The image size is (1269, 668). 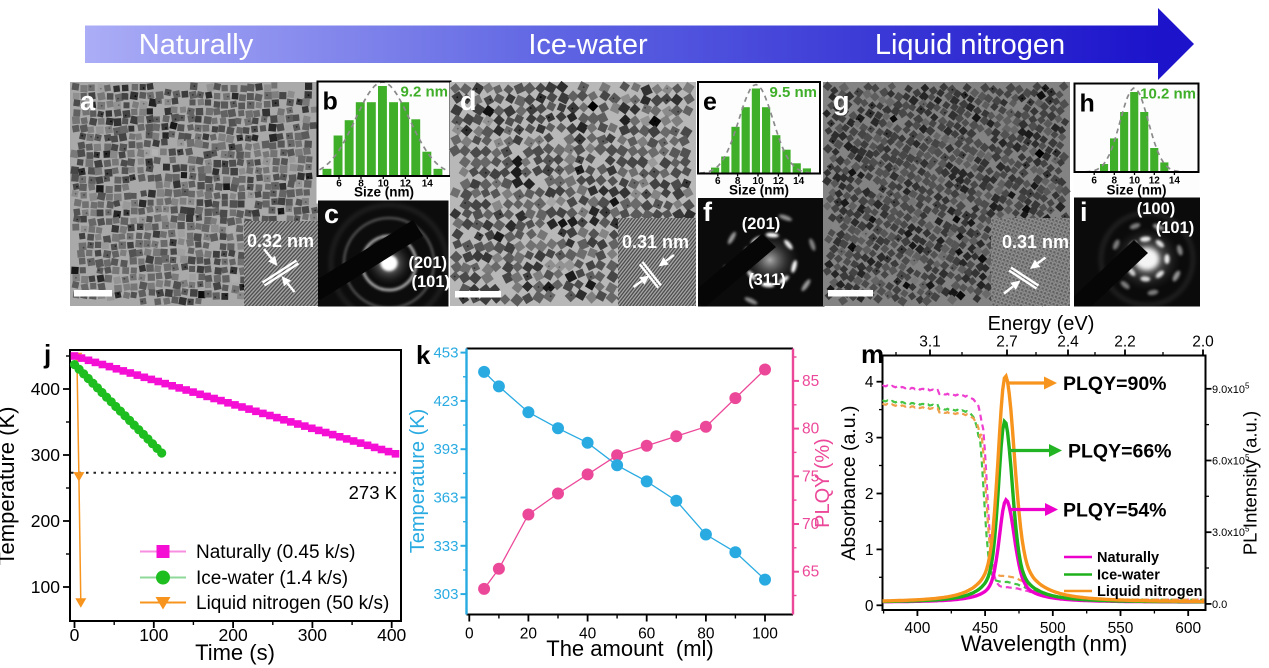 I want to click on svg-text: 3.1, so click(x=930, y=342).